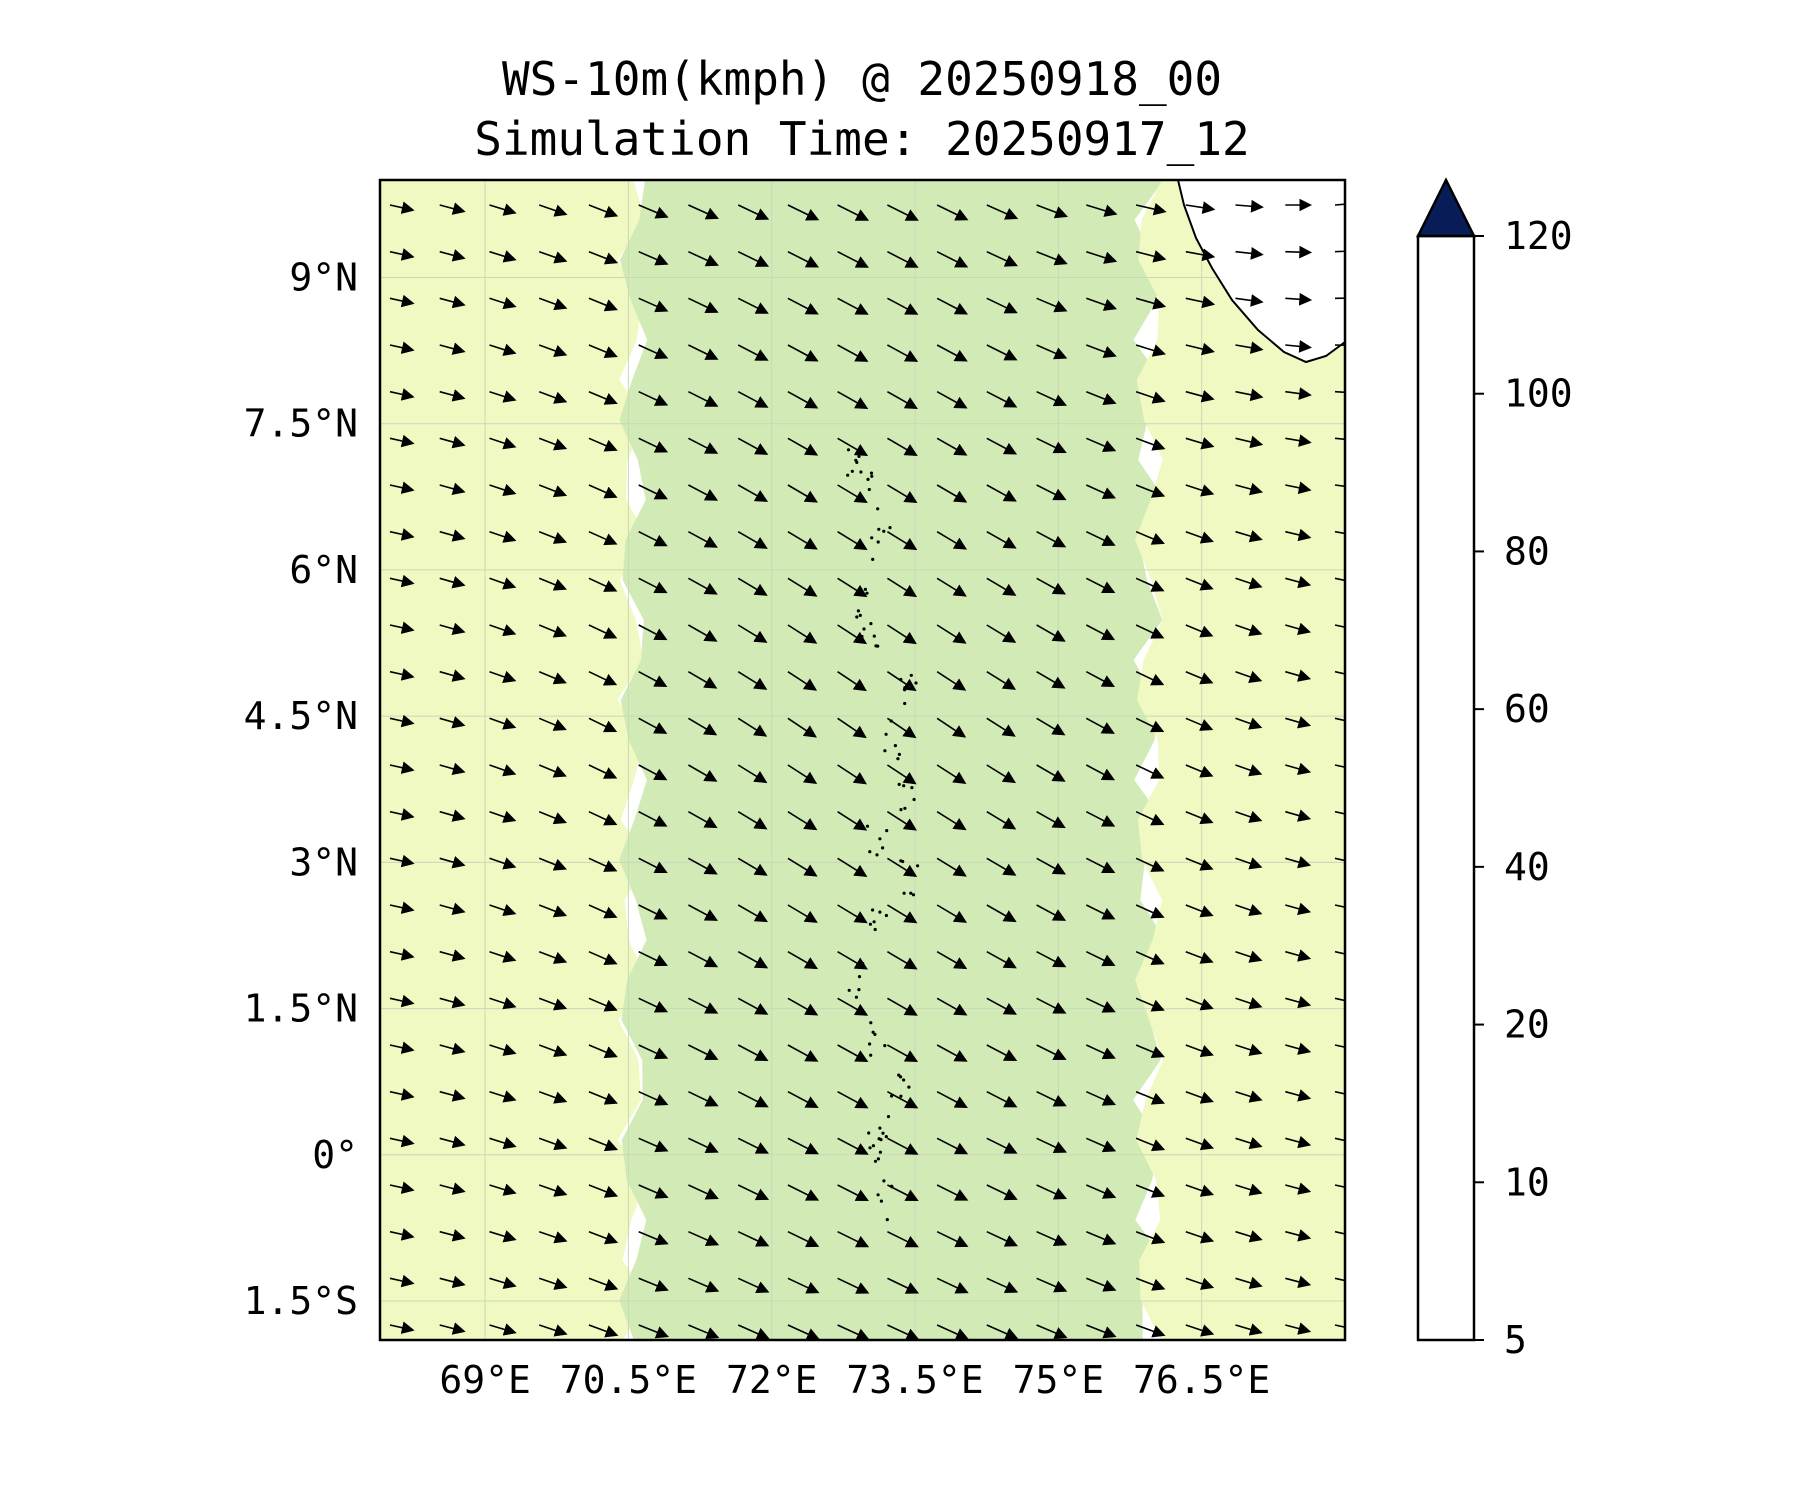 The image size is (1800, 1500). Describe the element at coordinates (323, 277) in the screenshot. I see `latitude-tick-label: 9°N` at that location.